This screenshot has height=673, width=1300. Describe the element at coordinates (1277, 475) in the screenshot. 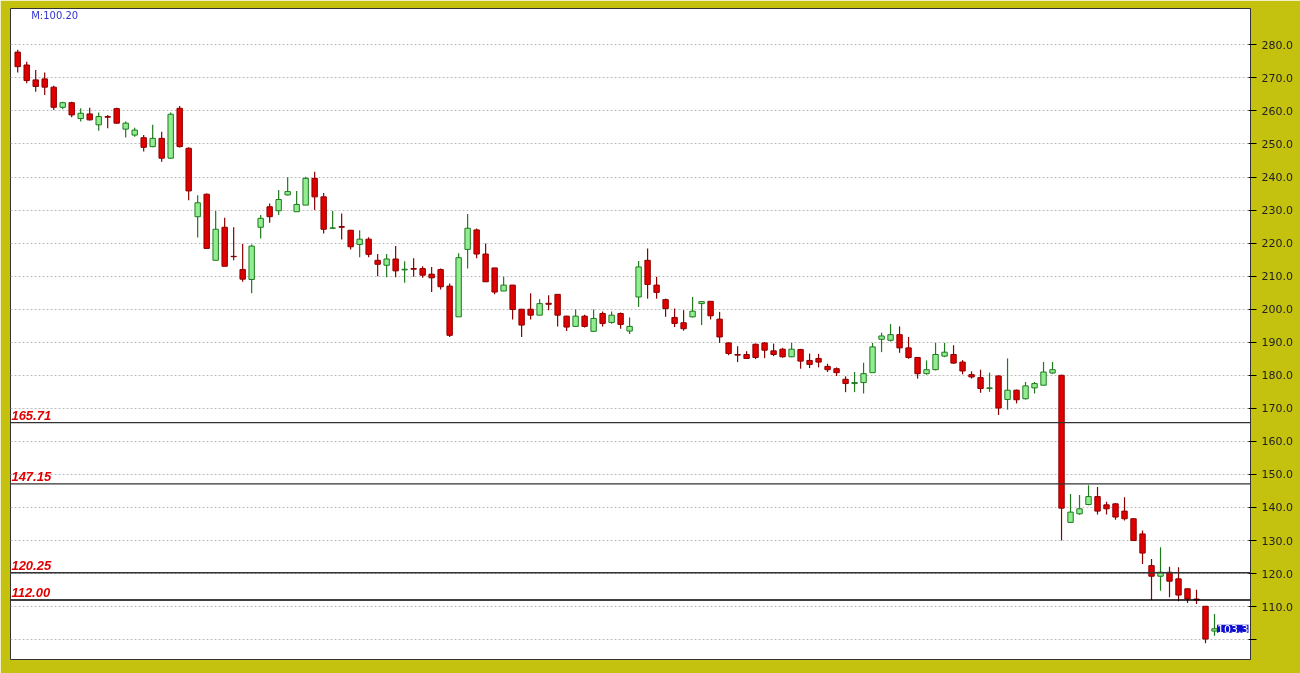

I see `y-tick-label: 150.0` at that location.